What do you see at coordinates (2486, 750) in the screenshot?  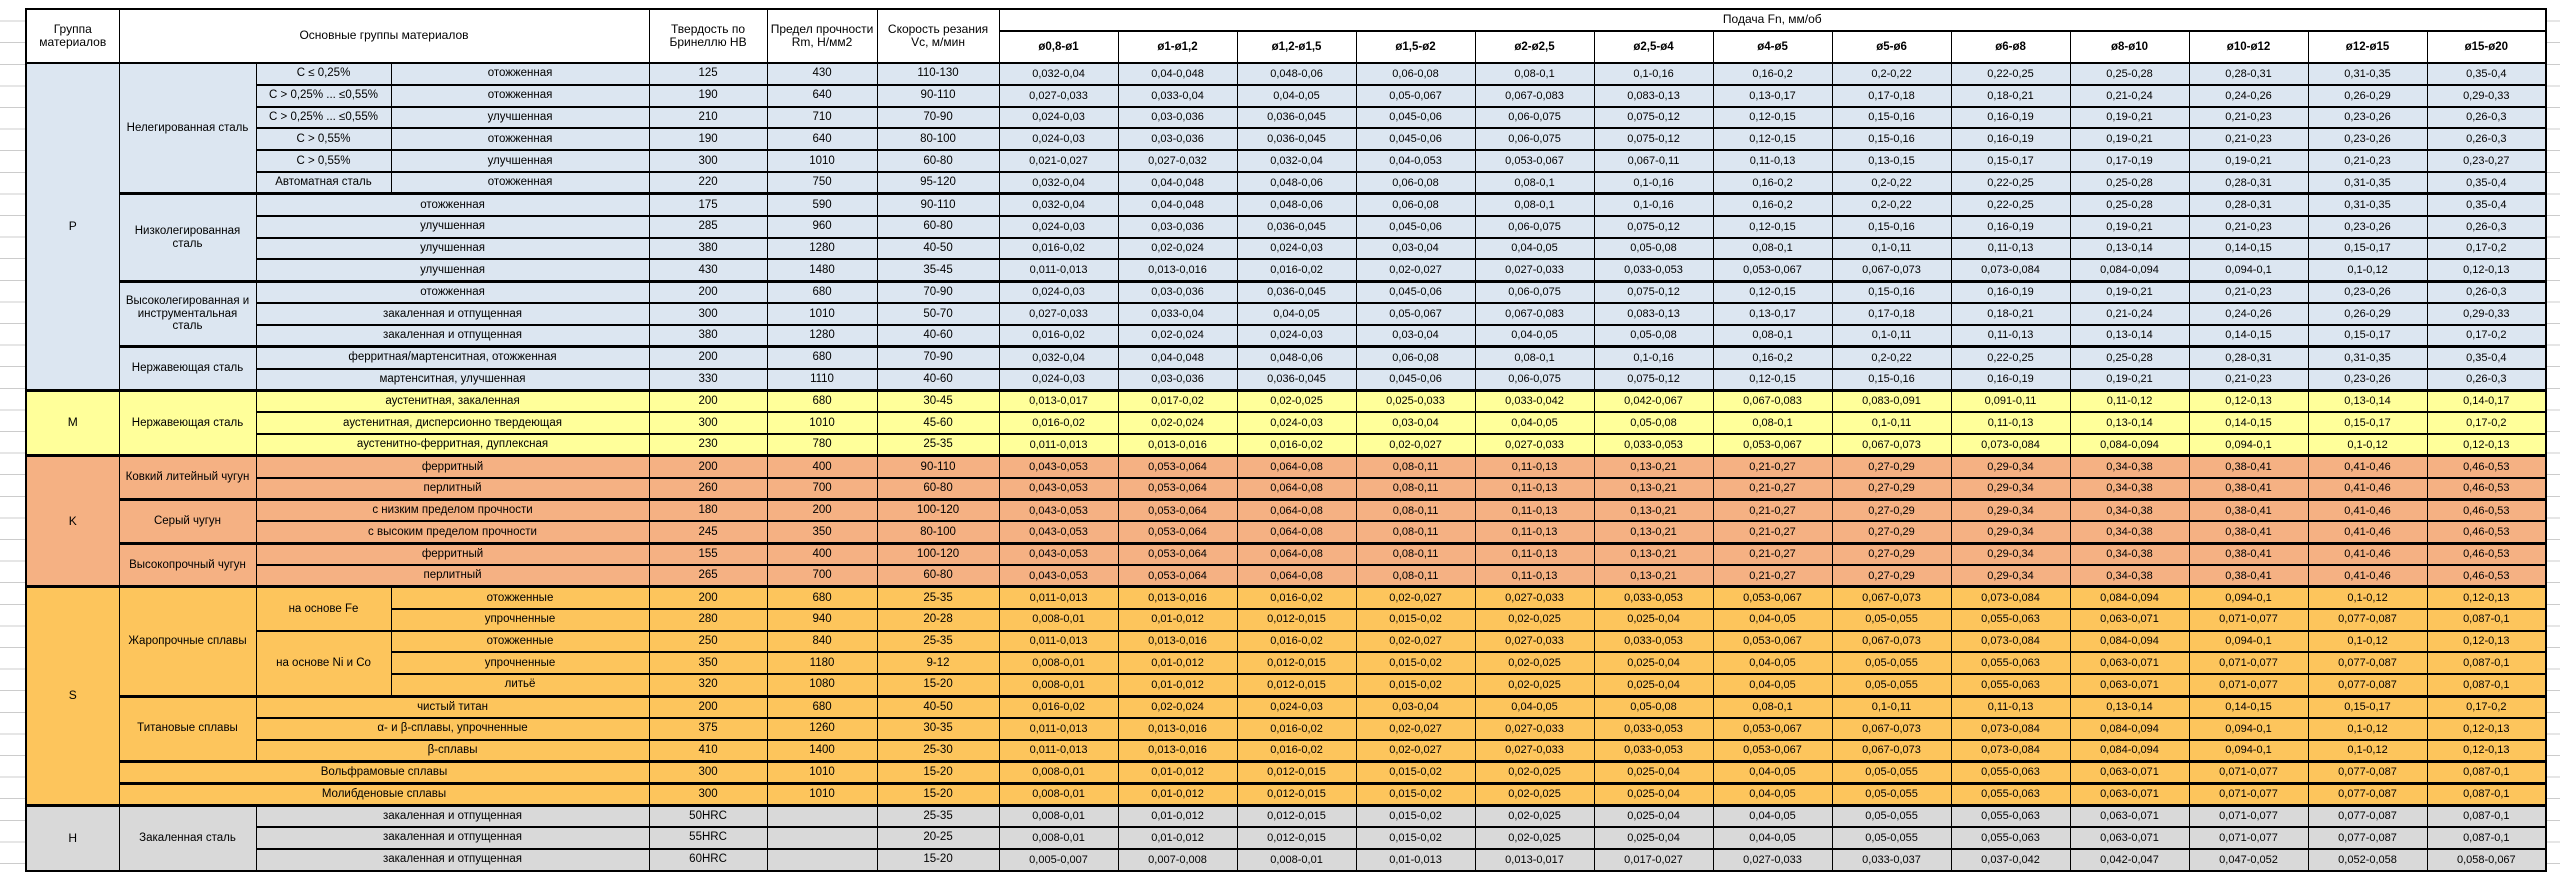 I see `feed-cell: 0,12-0,13` at bounding box center [2486, 750].